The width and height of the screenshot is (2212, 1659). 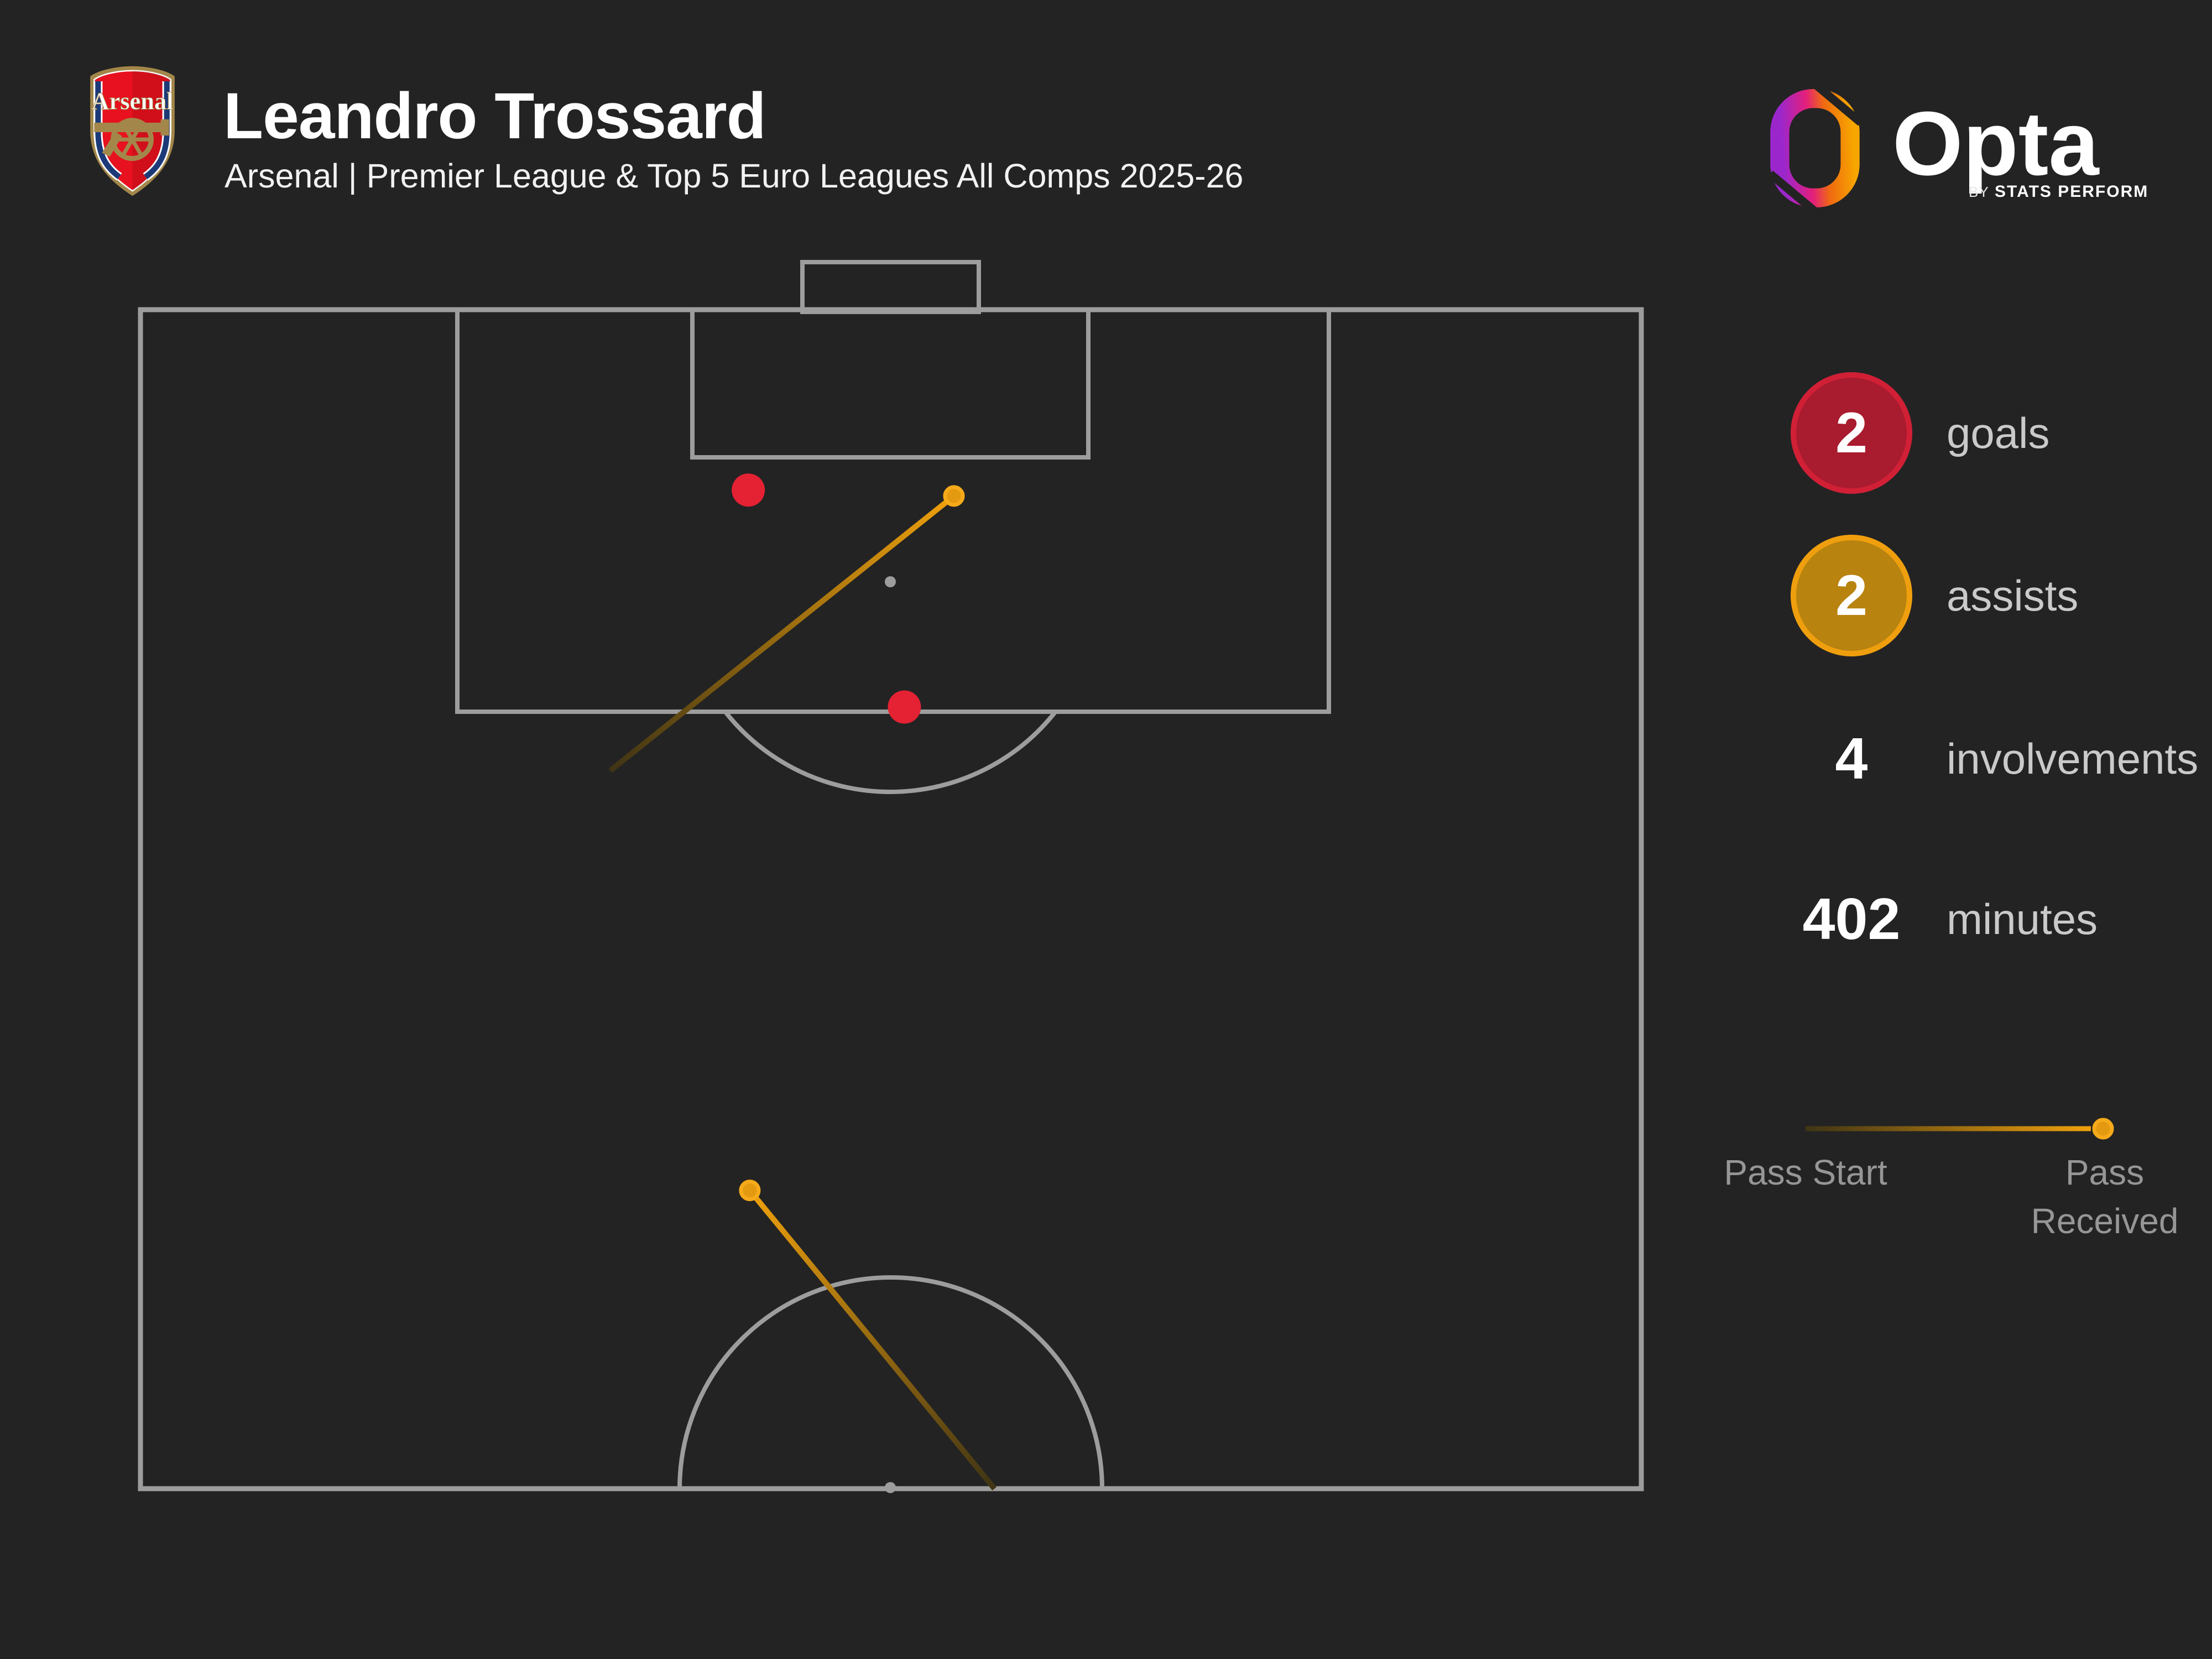 I want to click on opta-o-ring, so click(x=1815, y=148).